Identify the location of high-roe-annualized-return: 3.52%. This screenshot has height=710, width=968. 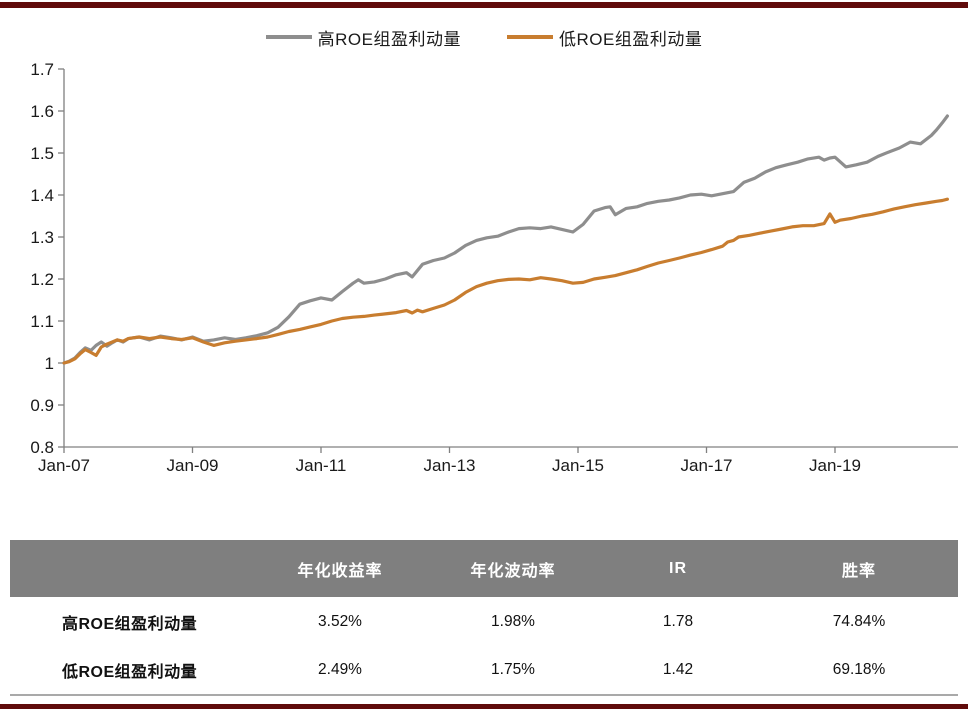
(340, 621).